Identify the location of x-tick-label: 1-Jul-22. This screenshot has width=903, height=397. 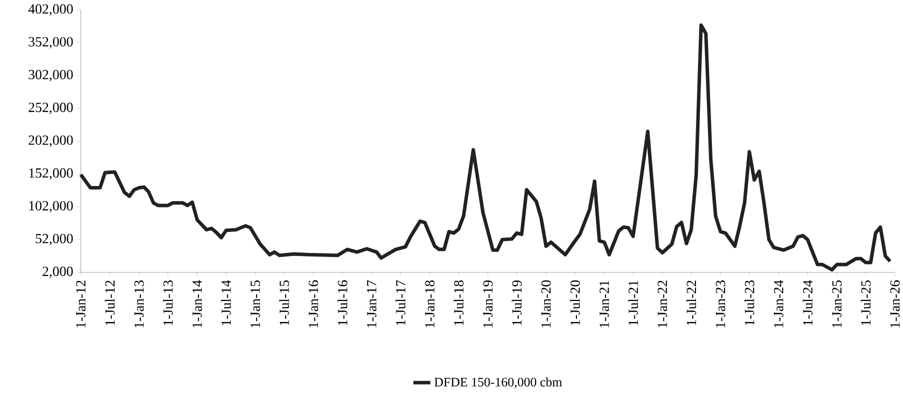
(691, 303).